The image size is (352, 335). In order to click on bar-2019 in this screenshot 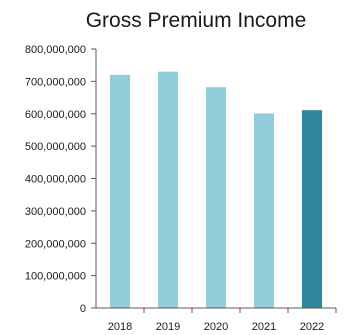, I will do `click(168, 189)`.